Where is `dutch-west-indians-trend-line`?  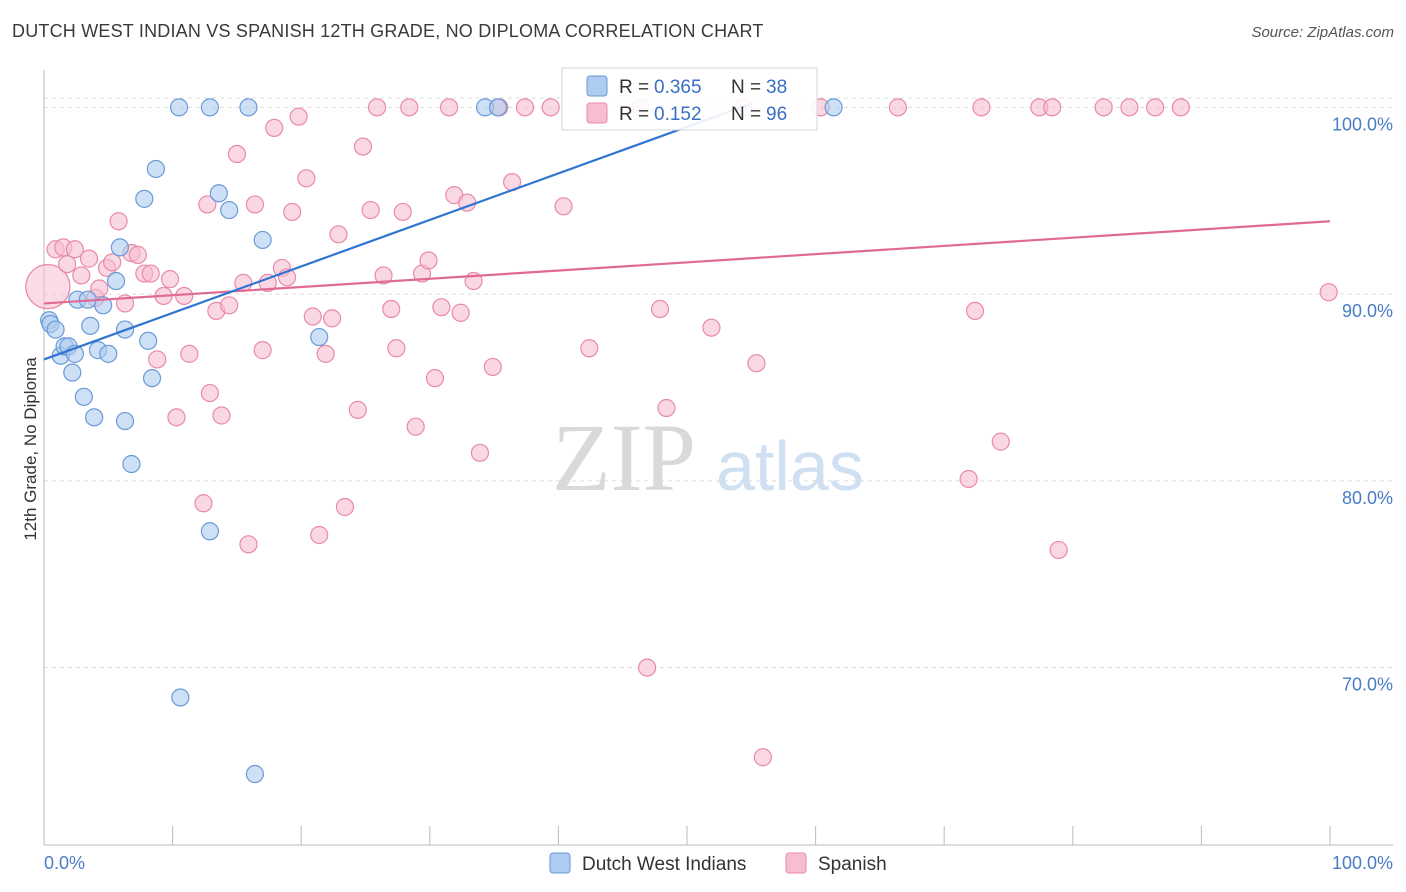 dutch-west-indians-trend-line is located at coordinates (397, 231).